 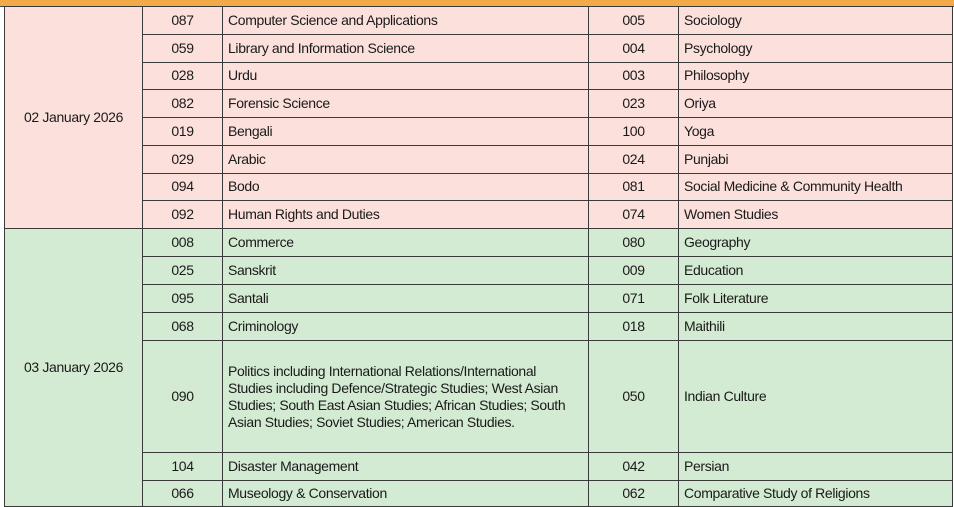 I want to click on subject-code: 018, so click(x=633, y=326).